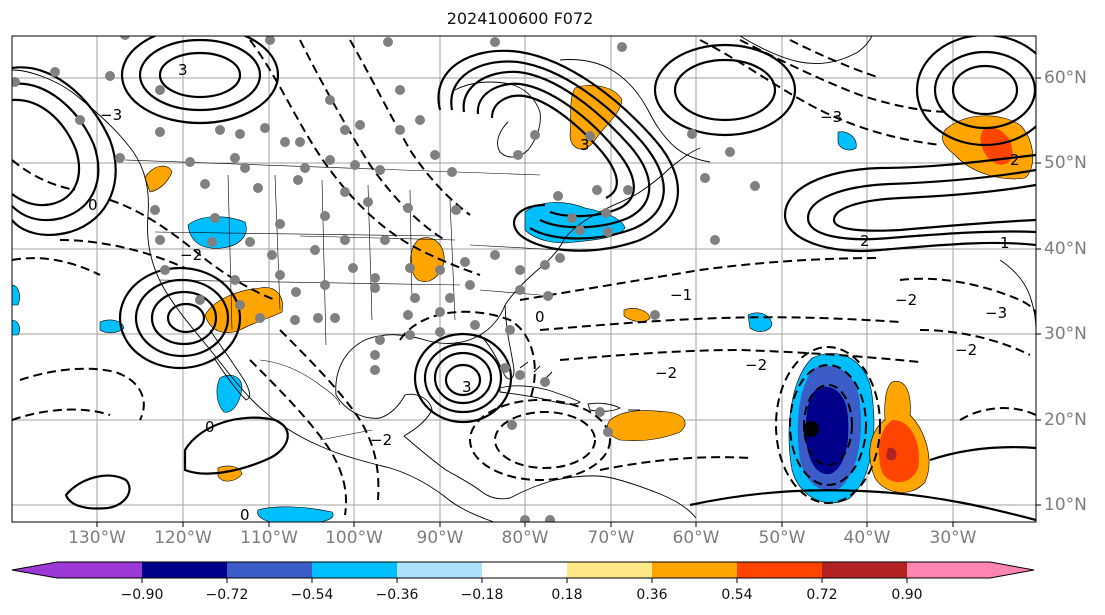 Image resolution: width=1105 pixels, height=615 pixels. I want to click on colorbar-tick-label: −0.18, so click(482, 595).